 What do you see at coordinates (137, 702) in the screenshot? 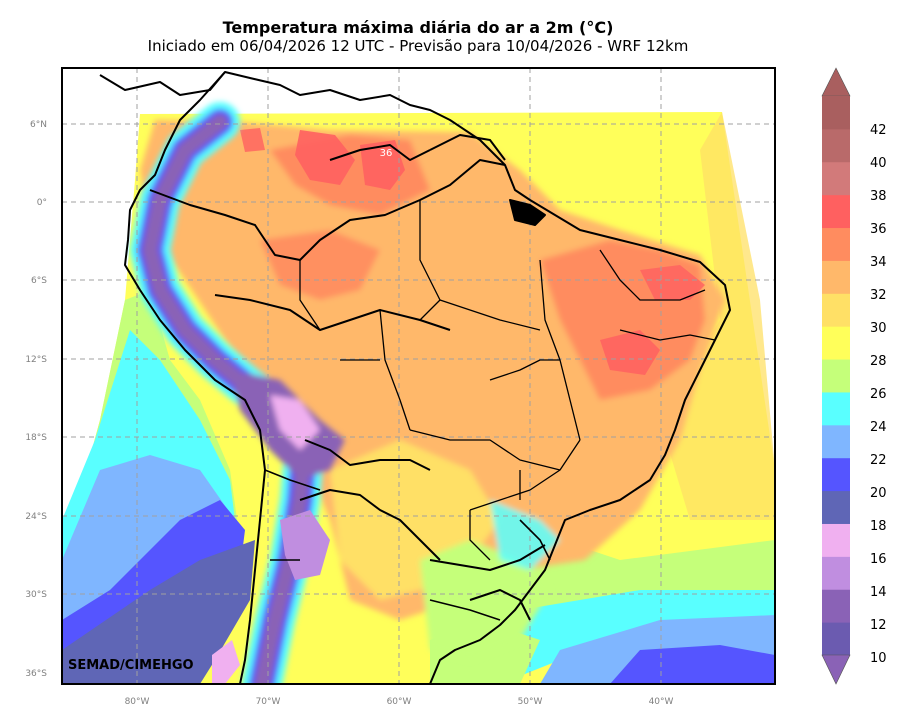
I see `lon-tick: 80°W` at bounding box center [137, 702].